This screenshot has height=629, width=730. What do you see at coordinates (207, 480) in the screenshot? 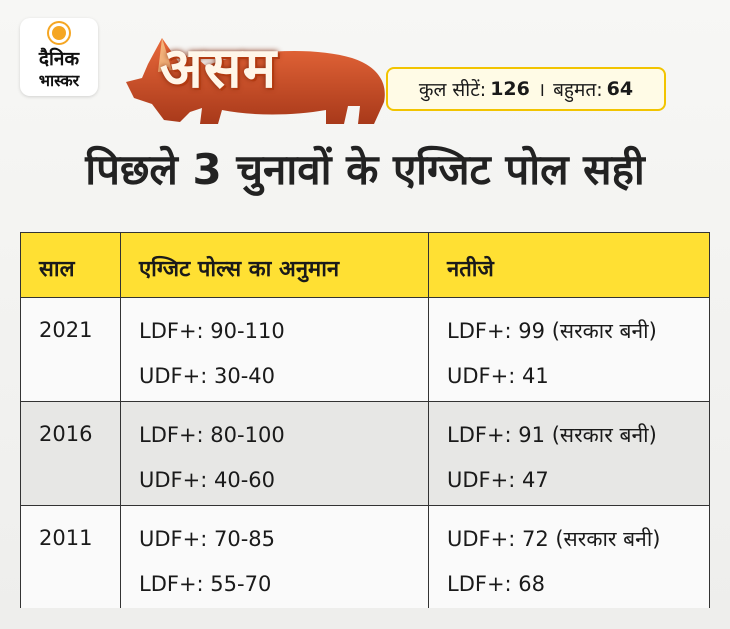
I see `exit-poll-line: UDF+: 40-60` at bounding box center [207, 480].